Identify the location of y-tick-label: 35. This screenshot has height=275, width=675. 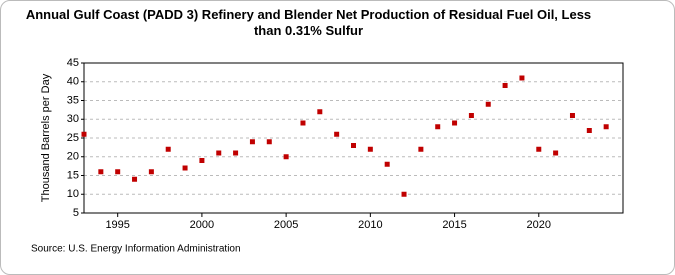
(73, 100).